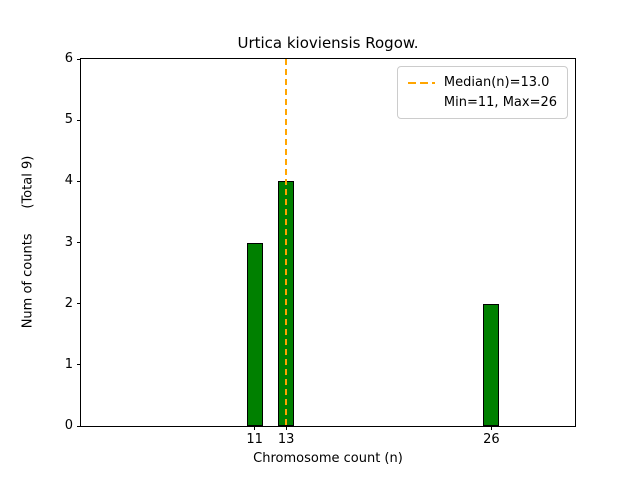 This screenshot has width=640, height=480. Describe the element at coordinates (68, 181) in the screenshot. I see `y-tick-label: 4` at that location.